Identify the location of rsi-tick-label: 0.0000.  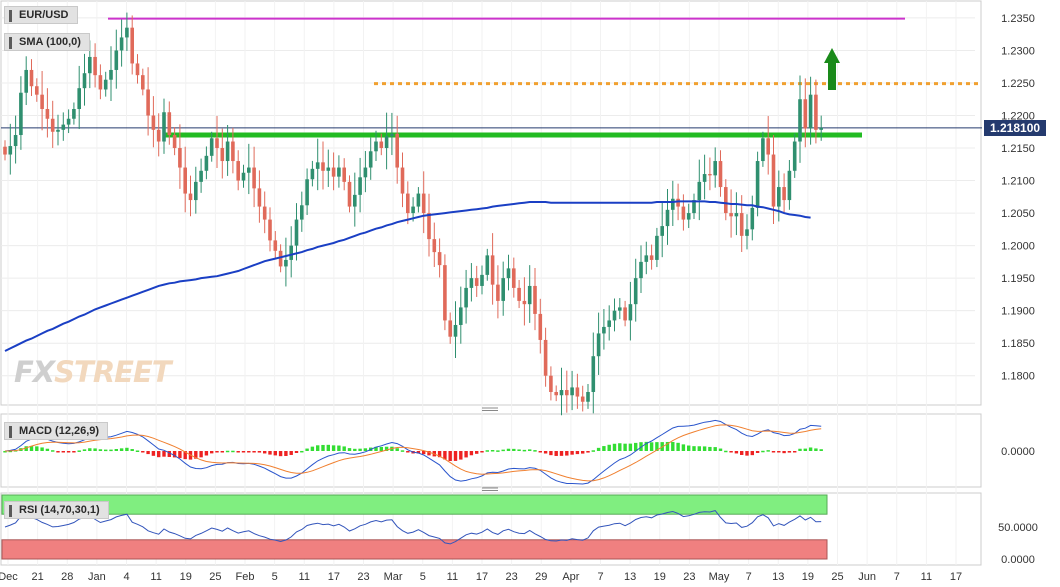
(1018, 560).